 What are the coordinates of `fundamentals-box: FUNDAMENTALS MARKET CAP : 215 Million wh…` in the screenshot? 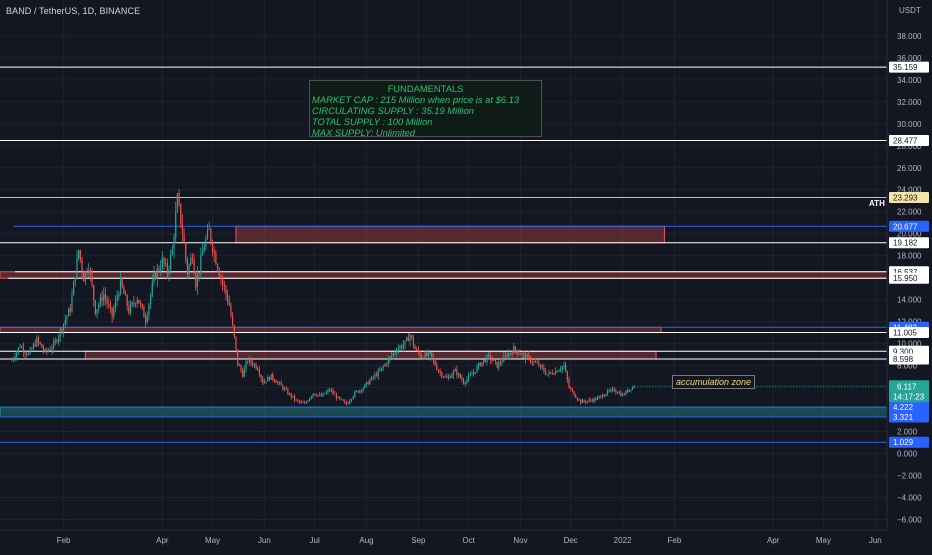 It's located at (425, 109).